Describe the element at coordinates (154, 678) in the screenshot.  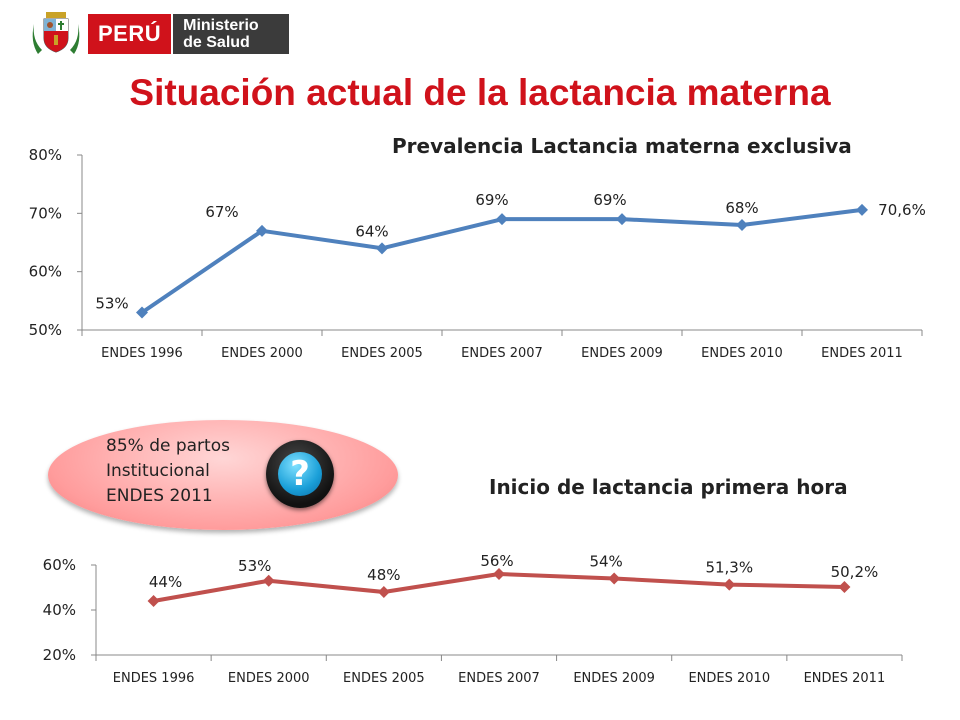
I see `c2-xtick-label: ENDES 1996` at that location.